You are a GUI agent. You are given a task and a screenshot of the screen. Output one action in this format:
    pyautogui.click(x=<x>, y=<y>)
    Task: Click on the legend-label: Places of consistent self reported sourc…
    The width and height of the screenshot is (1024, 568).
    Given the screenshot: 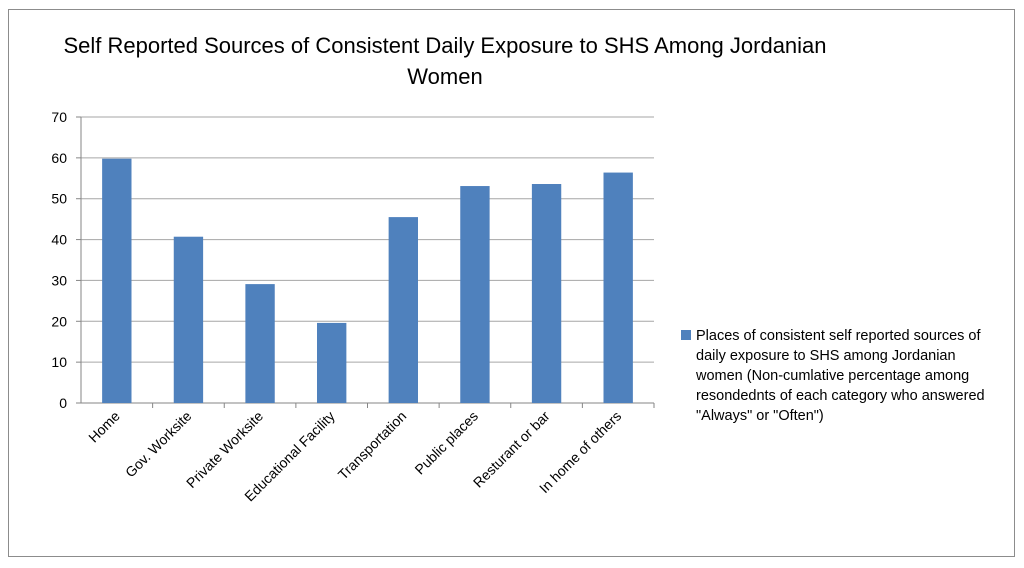 What is the action you would take?
    pyautogui.click(x=840, y=376)
    